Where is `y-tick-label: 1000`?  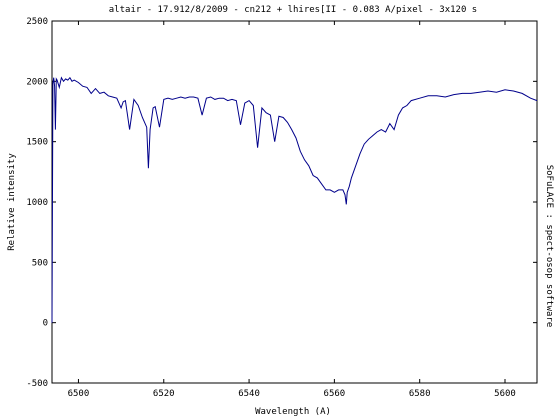 y-tick-label: 1000 is located at coordinates (37, 203).